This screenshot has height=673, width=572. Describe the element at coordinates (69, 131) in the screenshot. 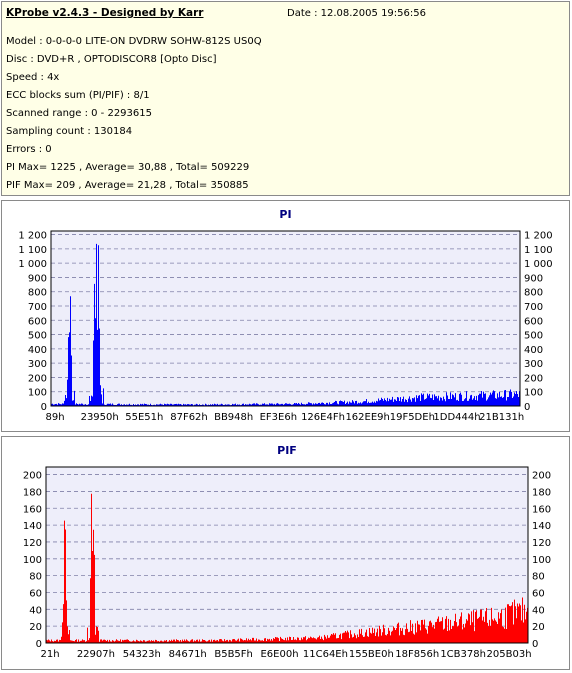

I see `sampling-line: Sampling count : 130184` at that location.